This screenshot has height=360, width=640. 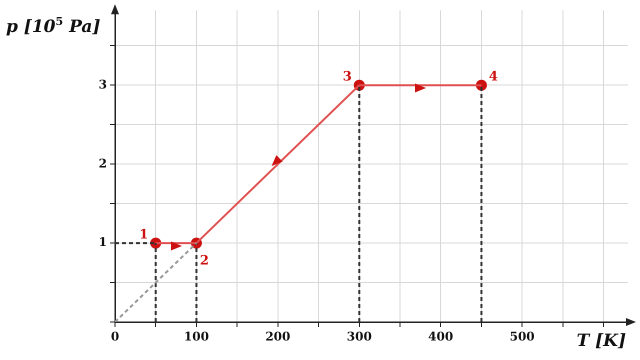 What do you see at coordinates (102, 242) in the screenshot?
I see `y-tick-label: 1` at bounding box center [102, 242].